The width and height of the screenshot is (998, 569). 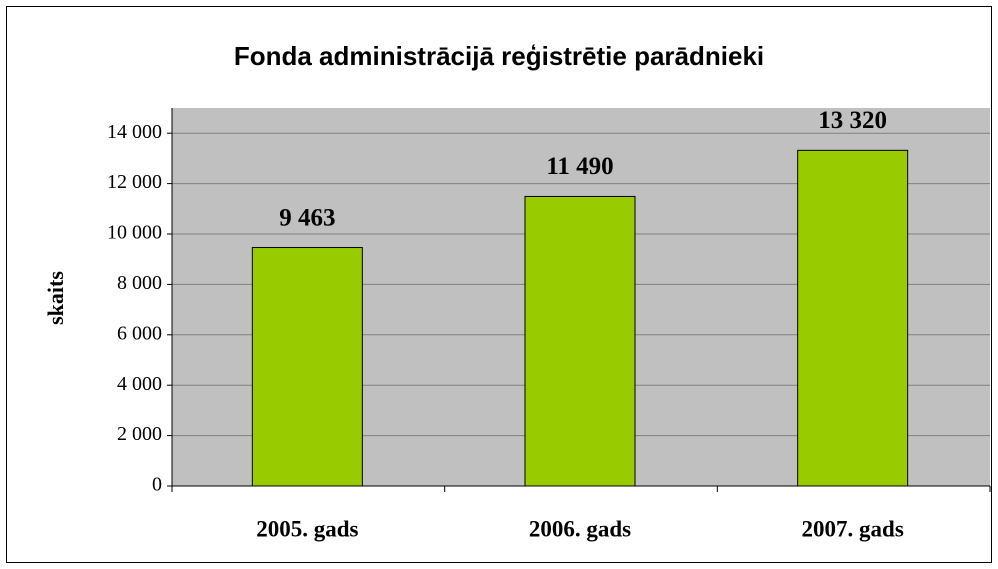 What do you see at coordinates (134, 233) in the screenshot?
I see `y-tick-label: 10 000` at bounding box center [134, 233].